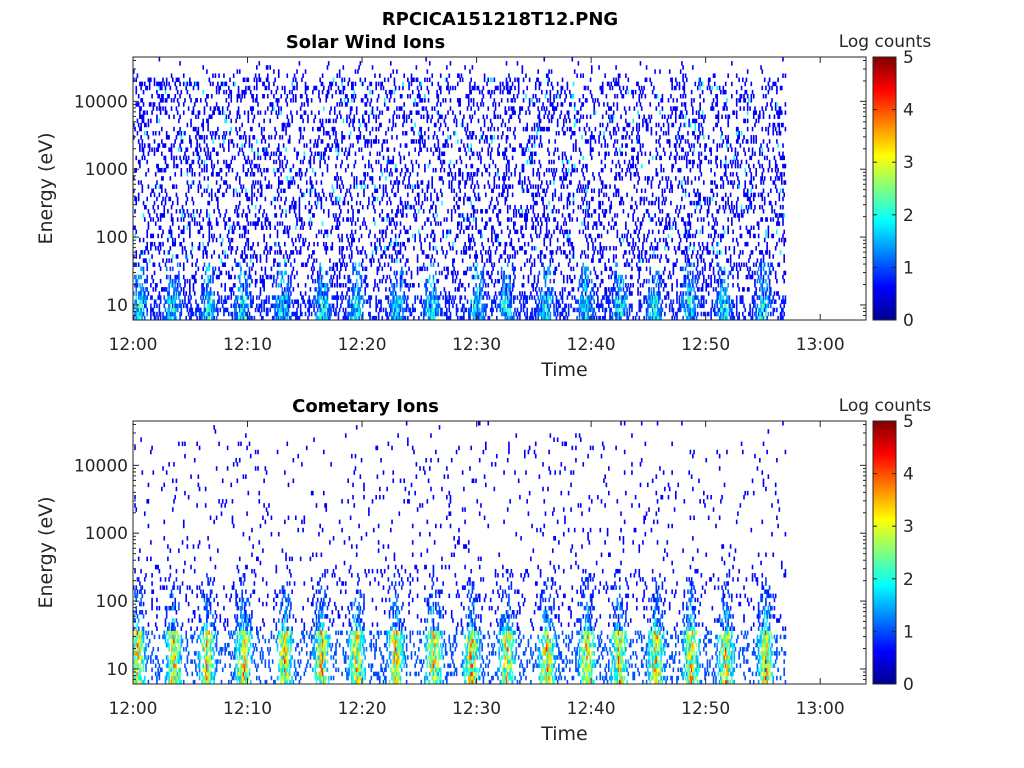  What do you see at coordinates (500, 19) in the screenshot?
I see `figure-title: RPCICA151218T12.PNG` at bounding box center [500, 19].